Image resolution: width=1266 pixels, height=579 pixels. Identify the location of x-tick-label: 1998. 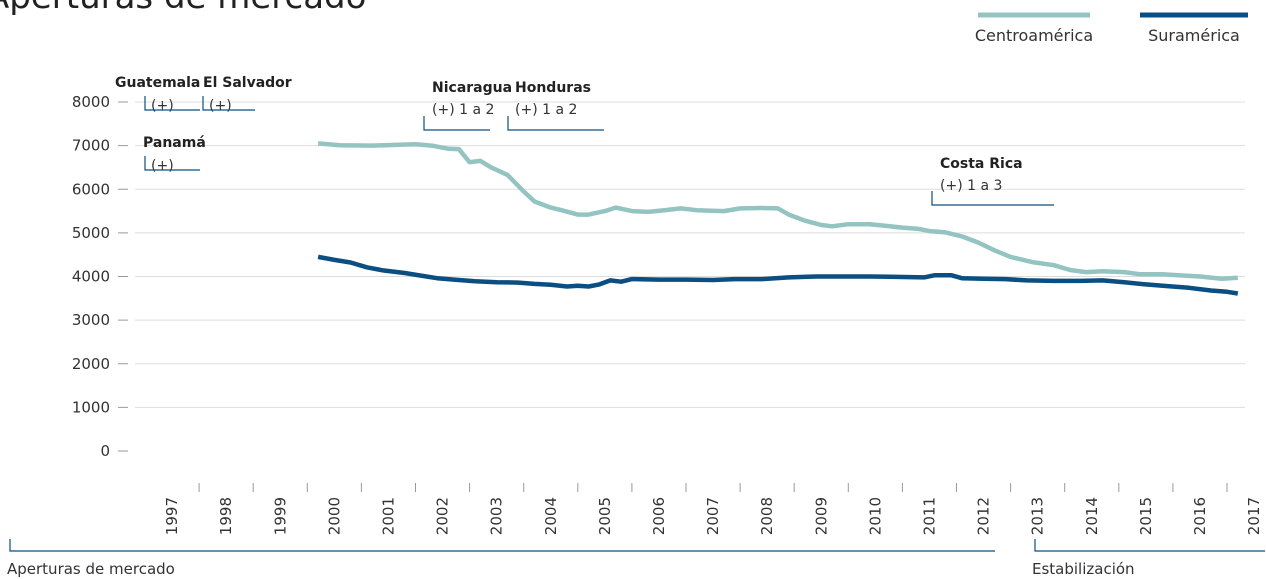
(226, 516).